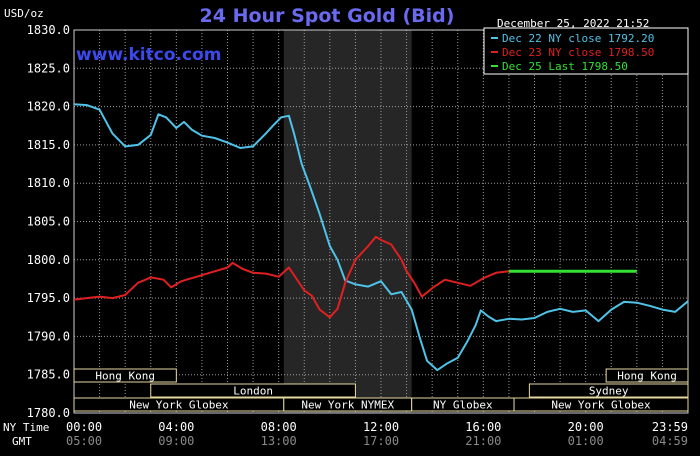 The width and height of the screenshot is (700, 456). What do you see at coordinates (48, 68) in the screenshot?
I see `y-tick-label: 1825.0` at bounding box center [48, 68].